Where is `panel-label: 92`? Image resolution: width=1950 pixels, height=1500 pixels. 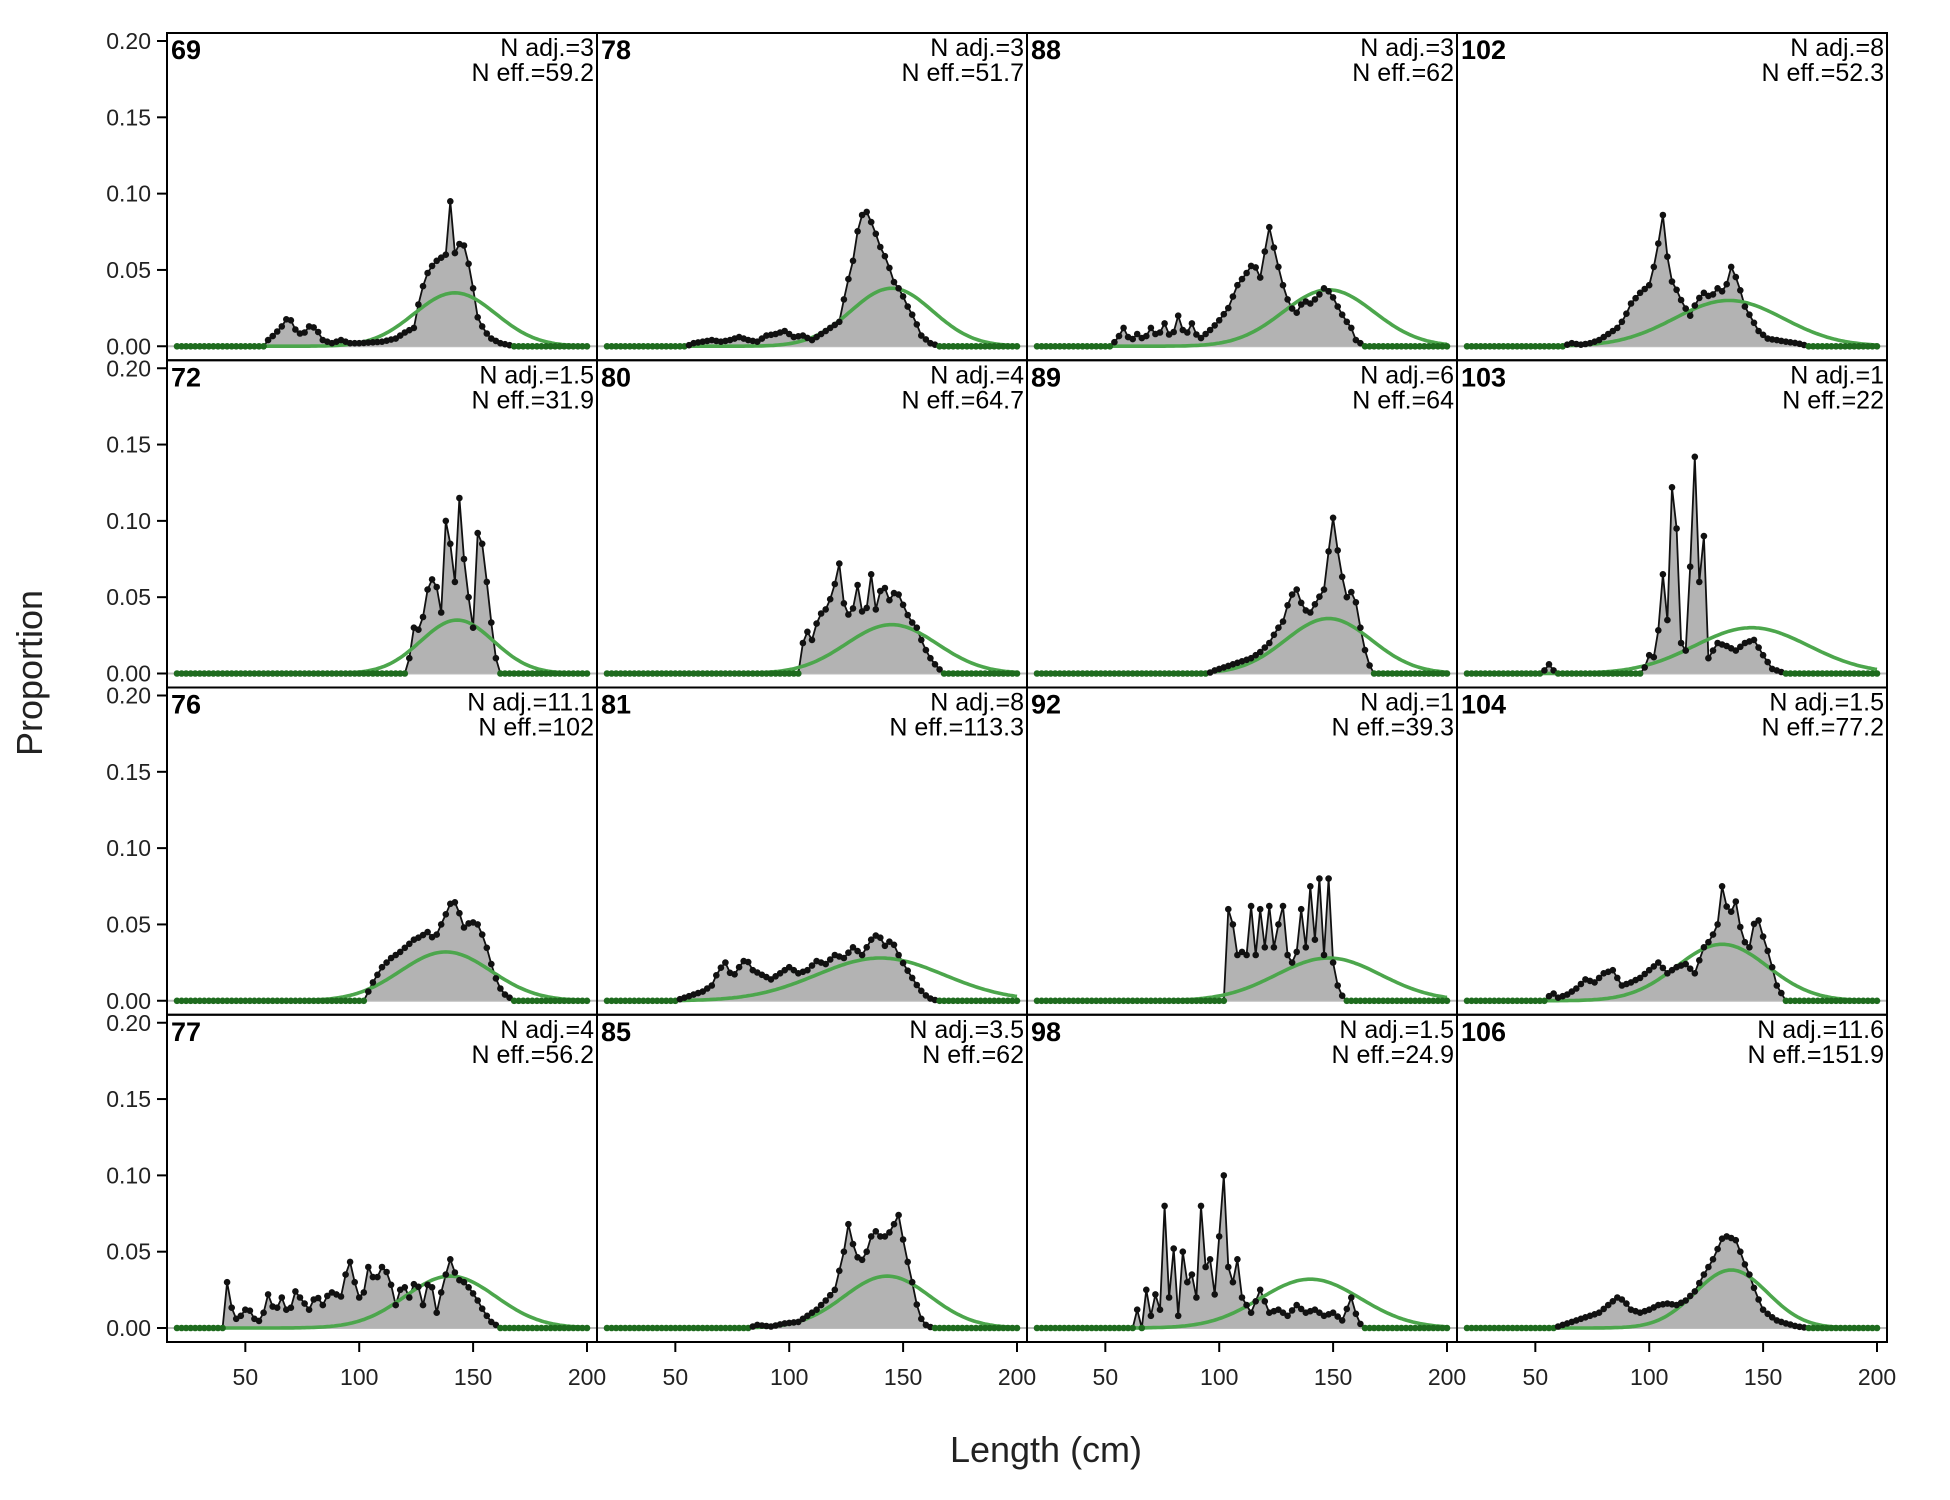
panel-label: 92 is located at coordinates (1046, 705).